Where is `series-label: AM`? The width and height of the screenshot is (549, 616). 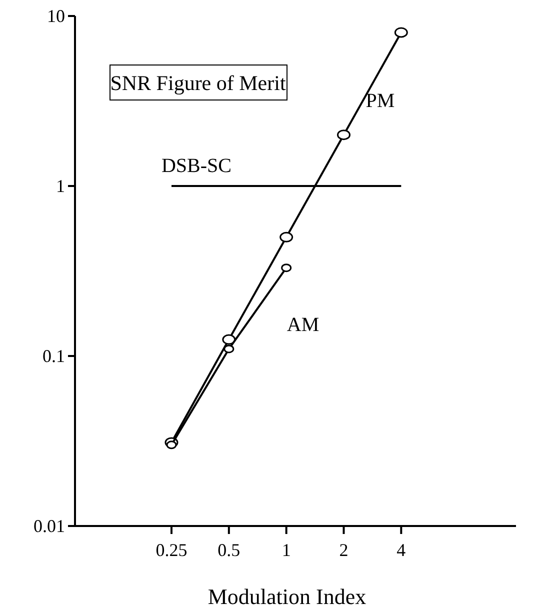 series-label: AM is located at coordinates (303, 325).